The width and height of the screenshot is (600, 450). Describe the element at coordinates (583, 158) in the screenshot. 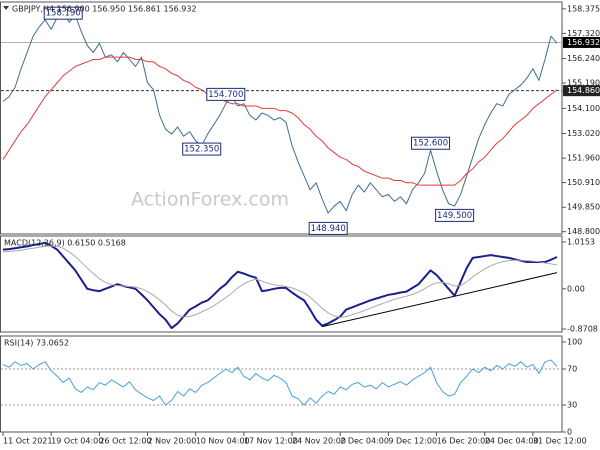

I see `y-tick-label: 151.960` at that location.